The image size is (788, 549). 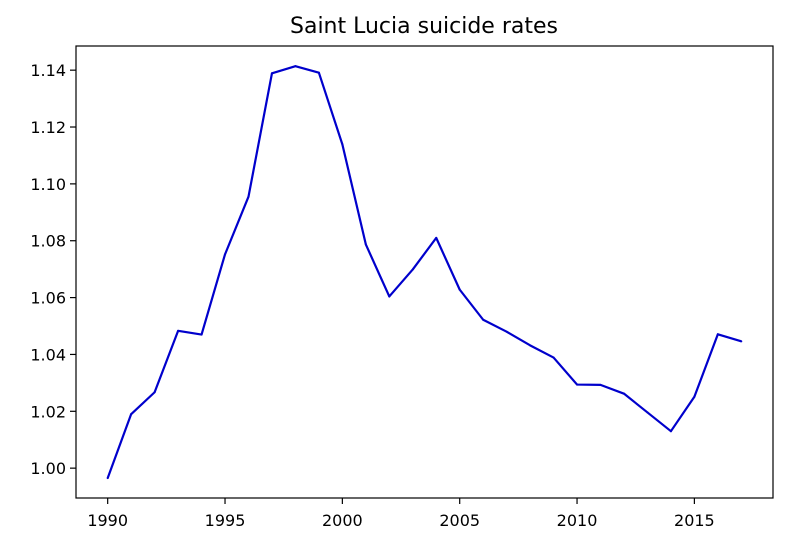 What do you see at coordinates (48, 468) in the screenshot?
I see `y-tick-label: 1.00` at bounding box center [48, 468].